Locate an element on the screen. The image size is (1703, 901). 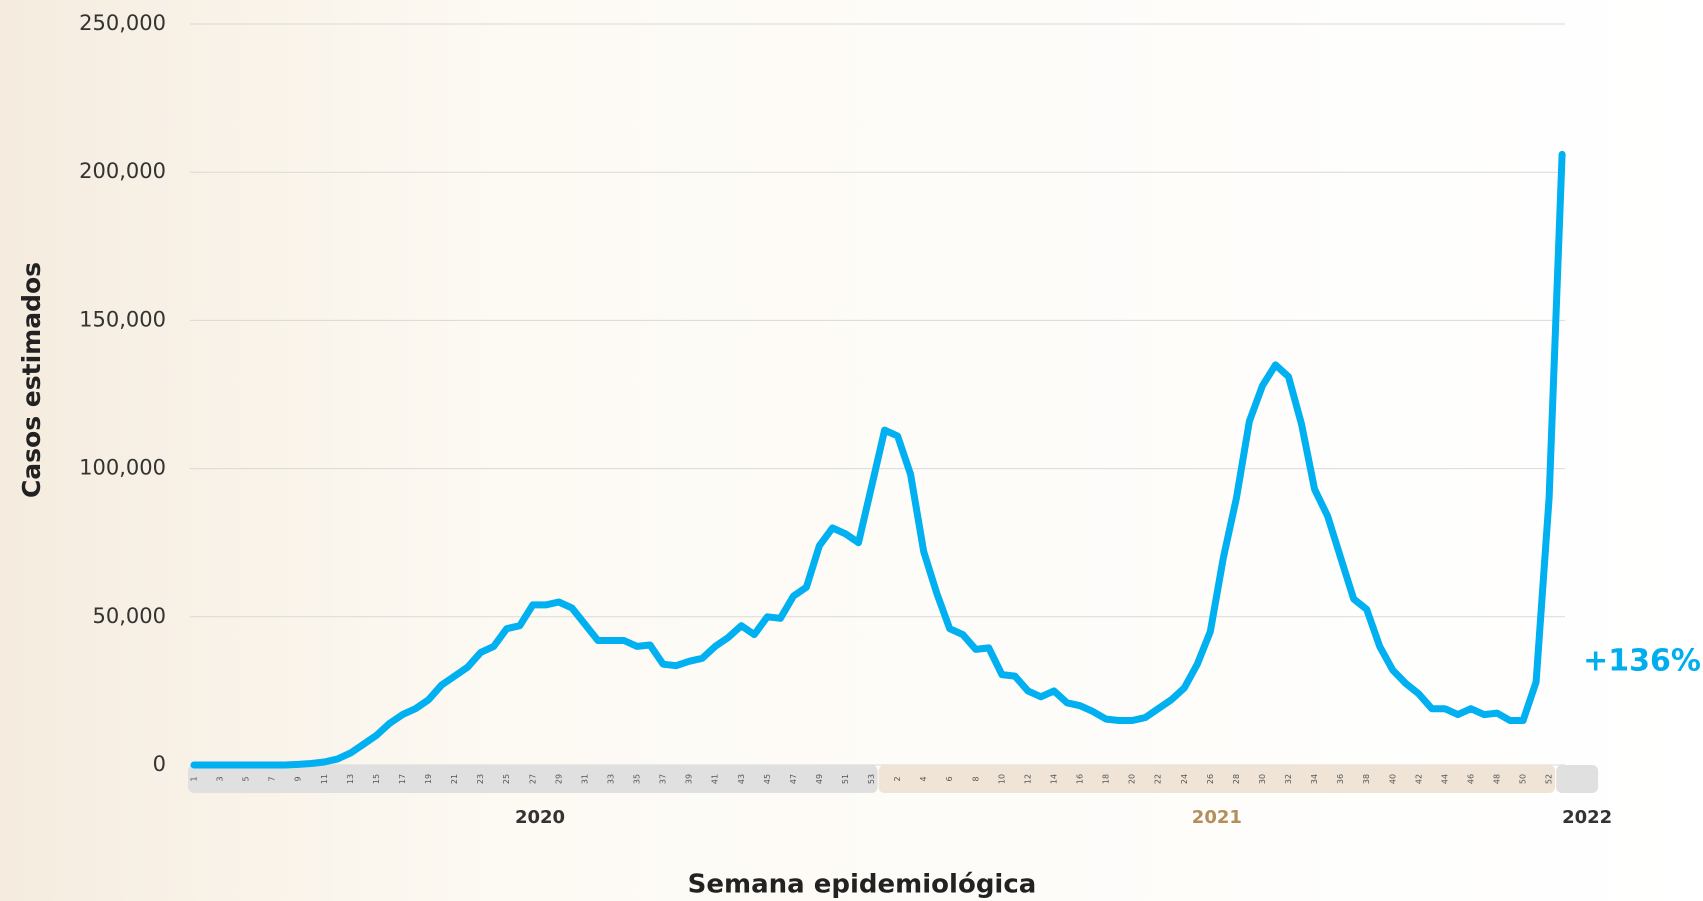
x-tick-label: 11 is located at coordinates (324, 779).